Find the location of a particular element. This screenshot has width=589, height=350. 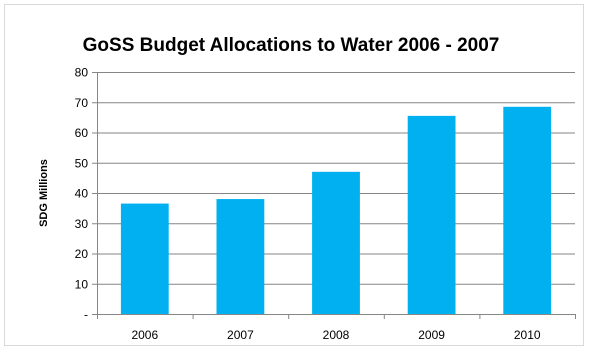

y-tick-label: - is located at coordinates (86, 315).